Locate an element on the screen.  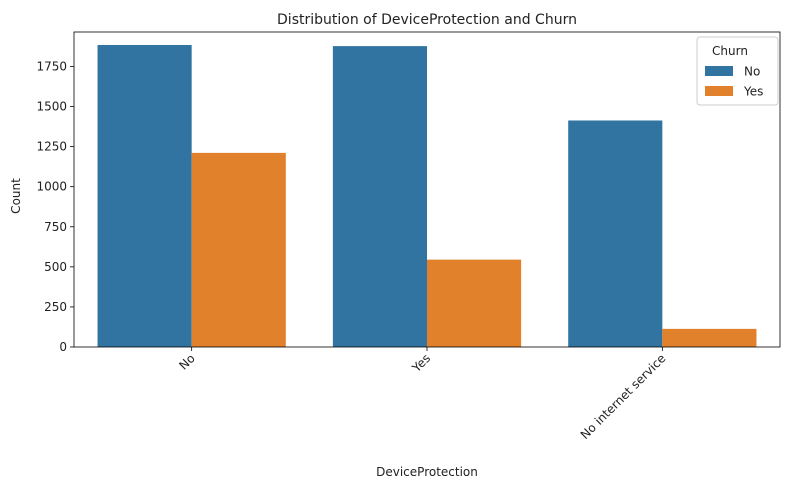
bar-yes-churn-yes is located at coordinates (474, 303).